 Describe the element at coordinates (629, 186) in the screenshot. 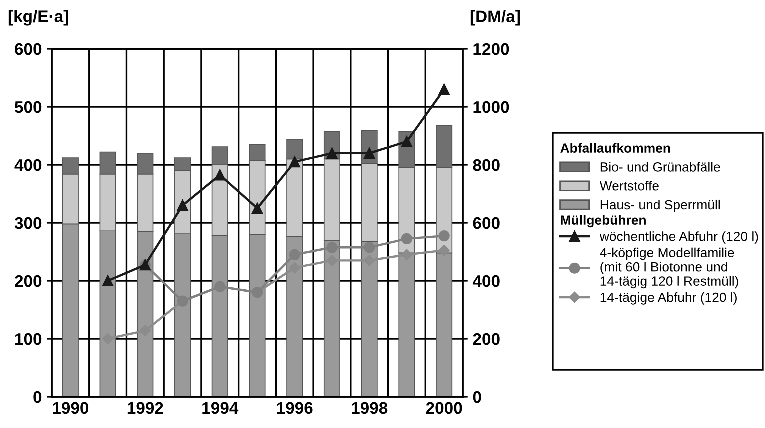

I see `legend-label: Wertstoffe` at that location.